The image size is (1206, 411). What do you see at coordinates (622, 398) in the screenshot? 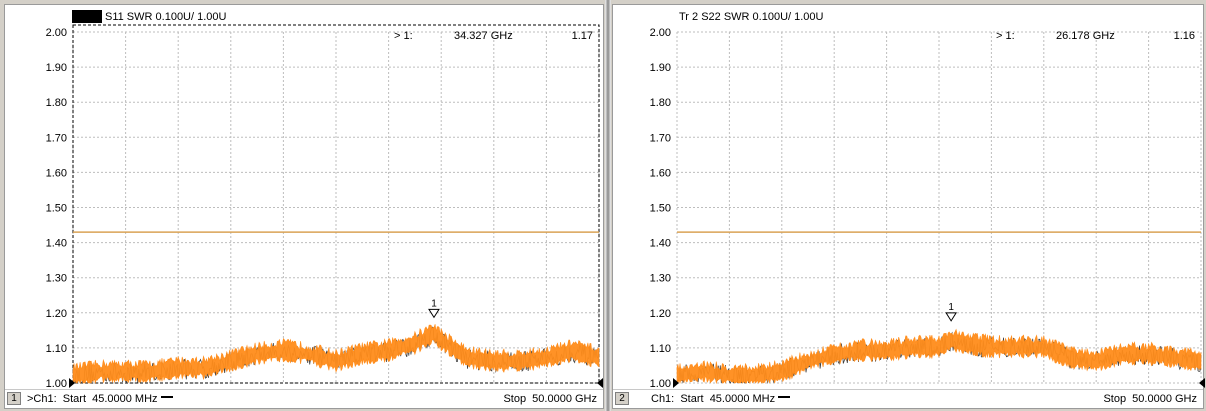
I see `channel-number-badge: 2` at bounding box center [622, 398].